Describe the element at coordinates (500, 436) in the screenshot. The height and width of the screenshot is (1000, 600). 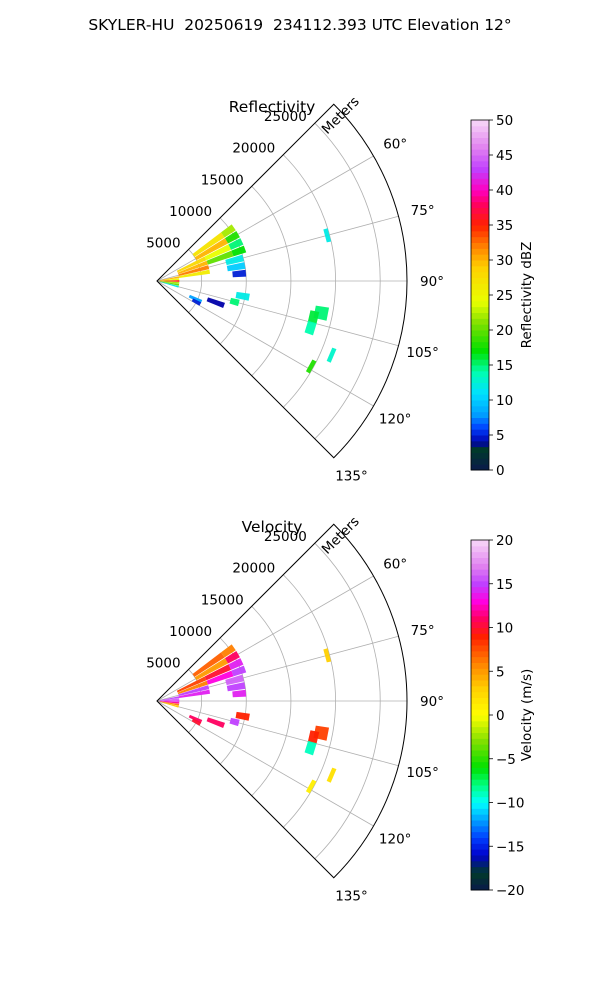
I see `colorbar-tick-label: 5` at that location.